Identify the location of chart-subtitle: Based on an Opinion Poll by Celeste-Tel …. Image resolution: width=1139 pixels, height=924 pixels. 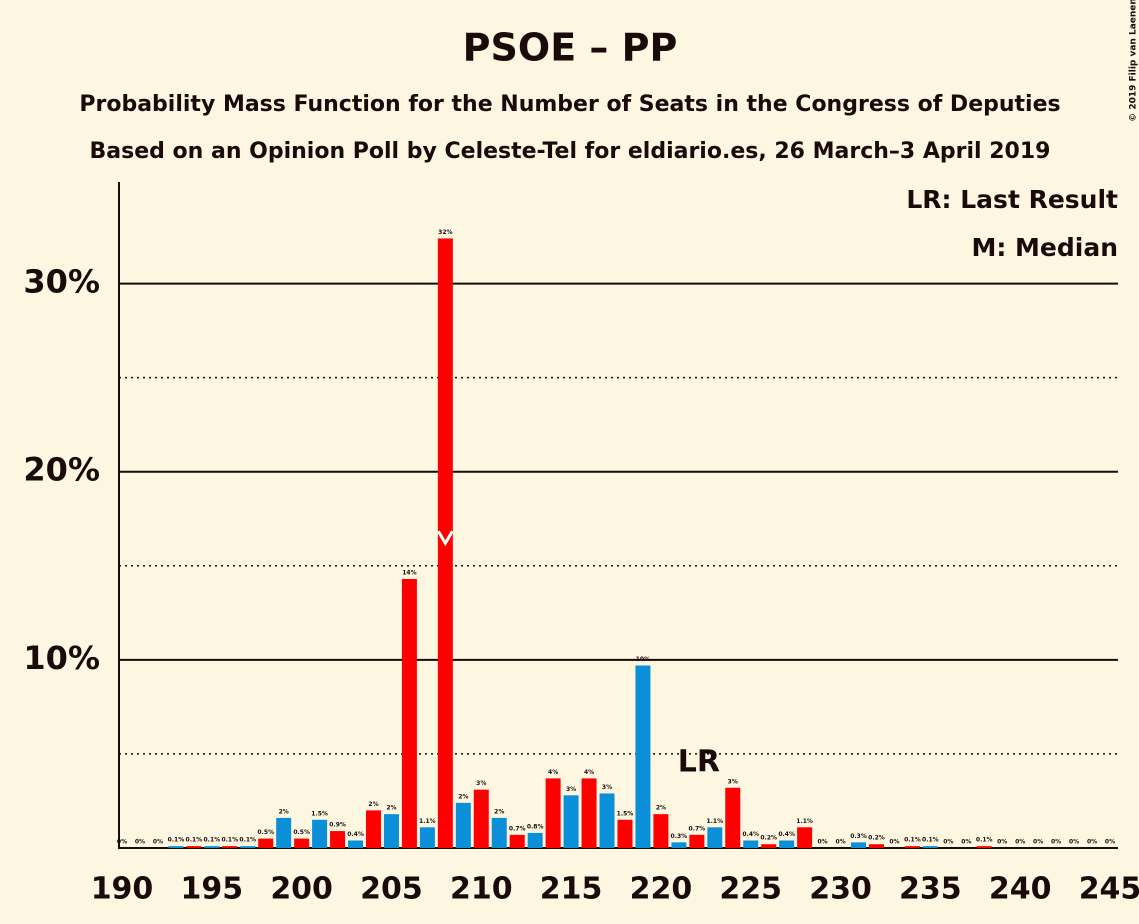
(570, 151).